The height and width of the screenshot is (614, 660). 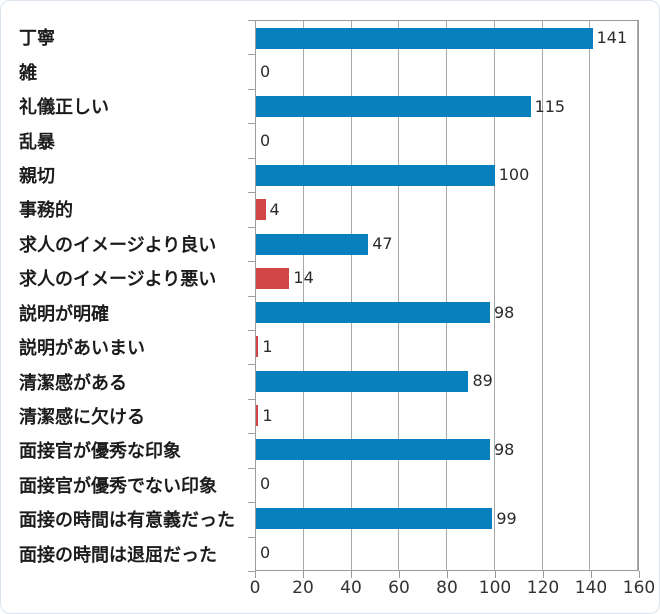 I want to click on category-label: 面接官が優秀な印象, so click(x=100, y=451).